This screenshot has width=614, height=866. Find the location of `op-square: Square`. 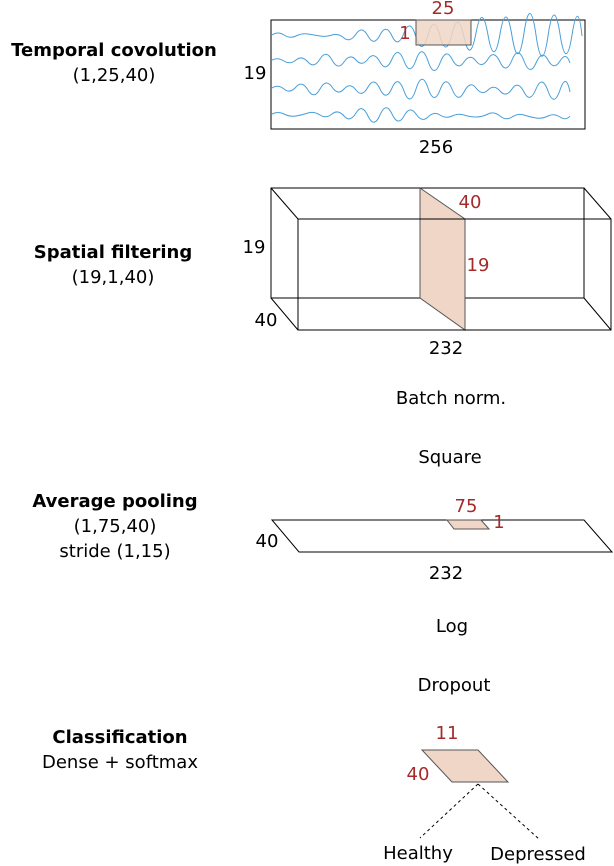

op-square: Square is located at coordinates (449, 457).